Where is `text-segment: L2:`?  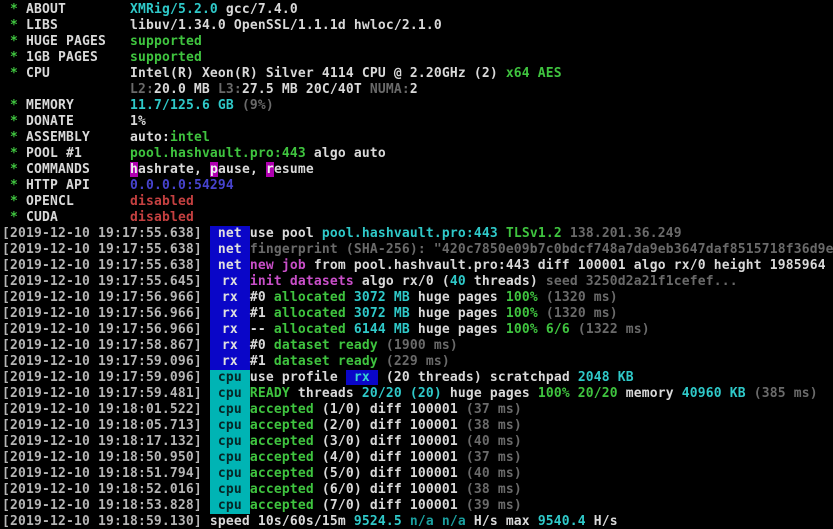
text-segment: L2: is located at coordinates (141, 89).